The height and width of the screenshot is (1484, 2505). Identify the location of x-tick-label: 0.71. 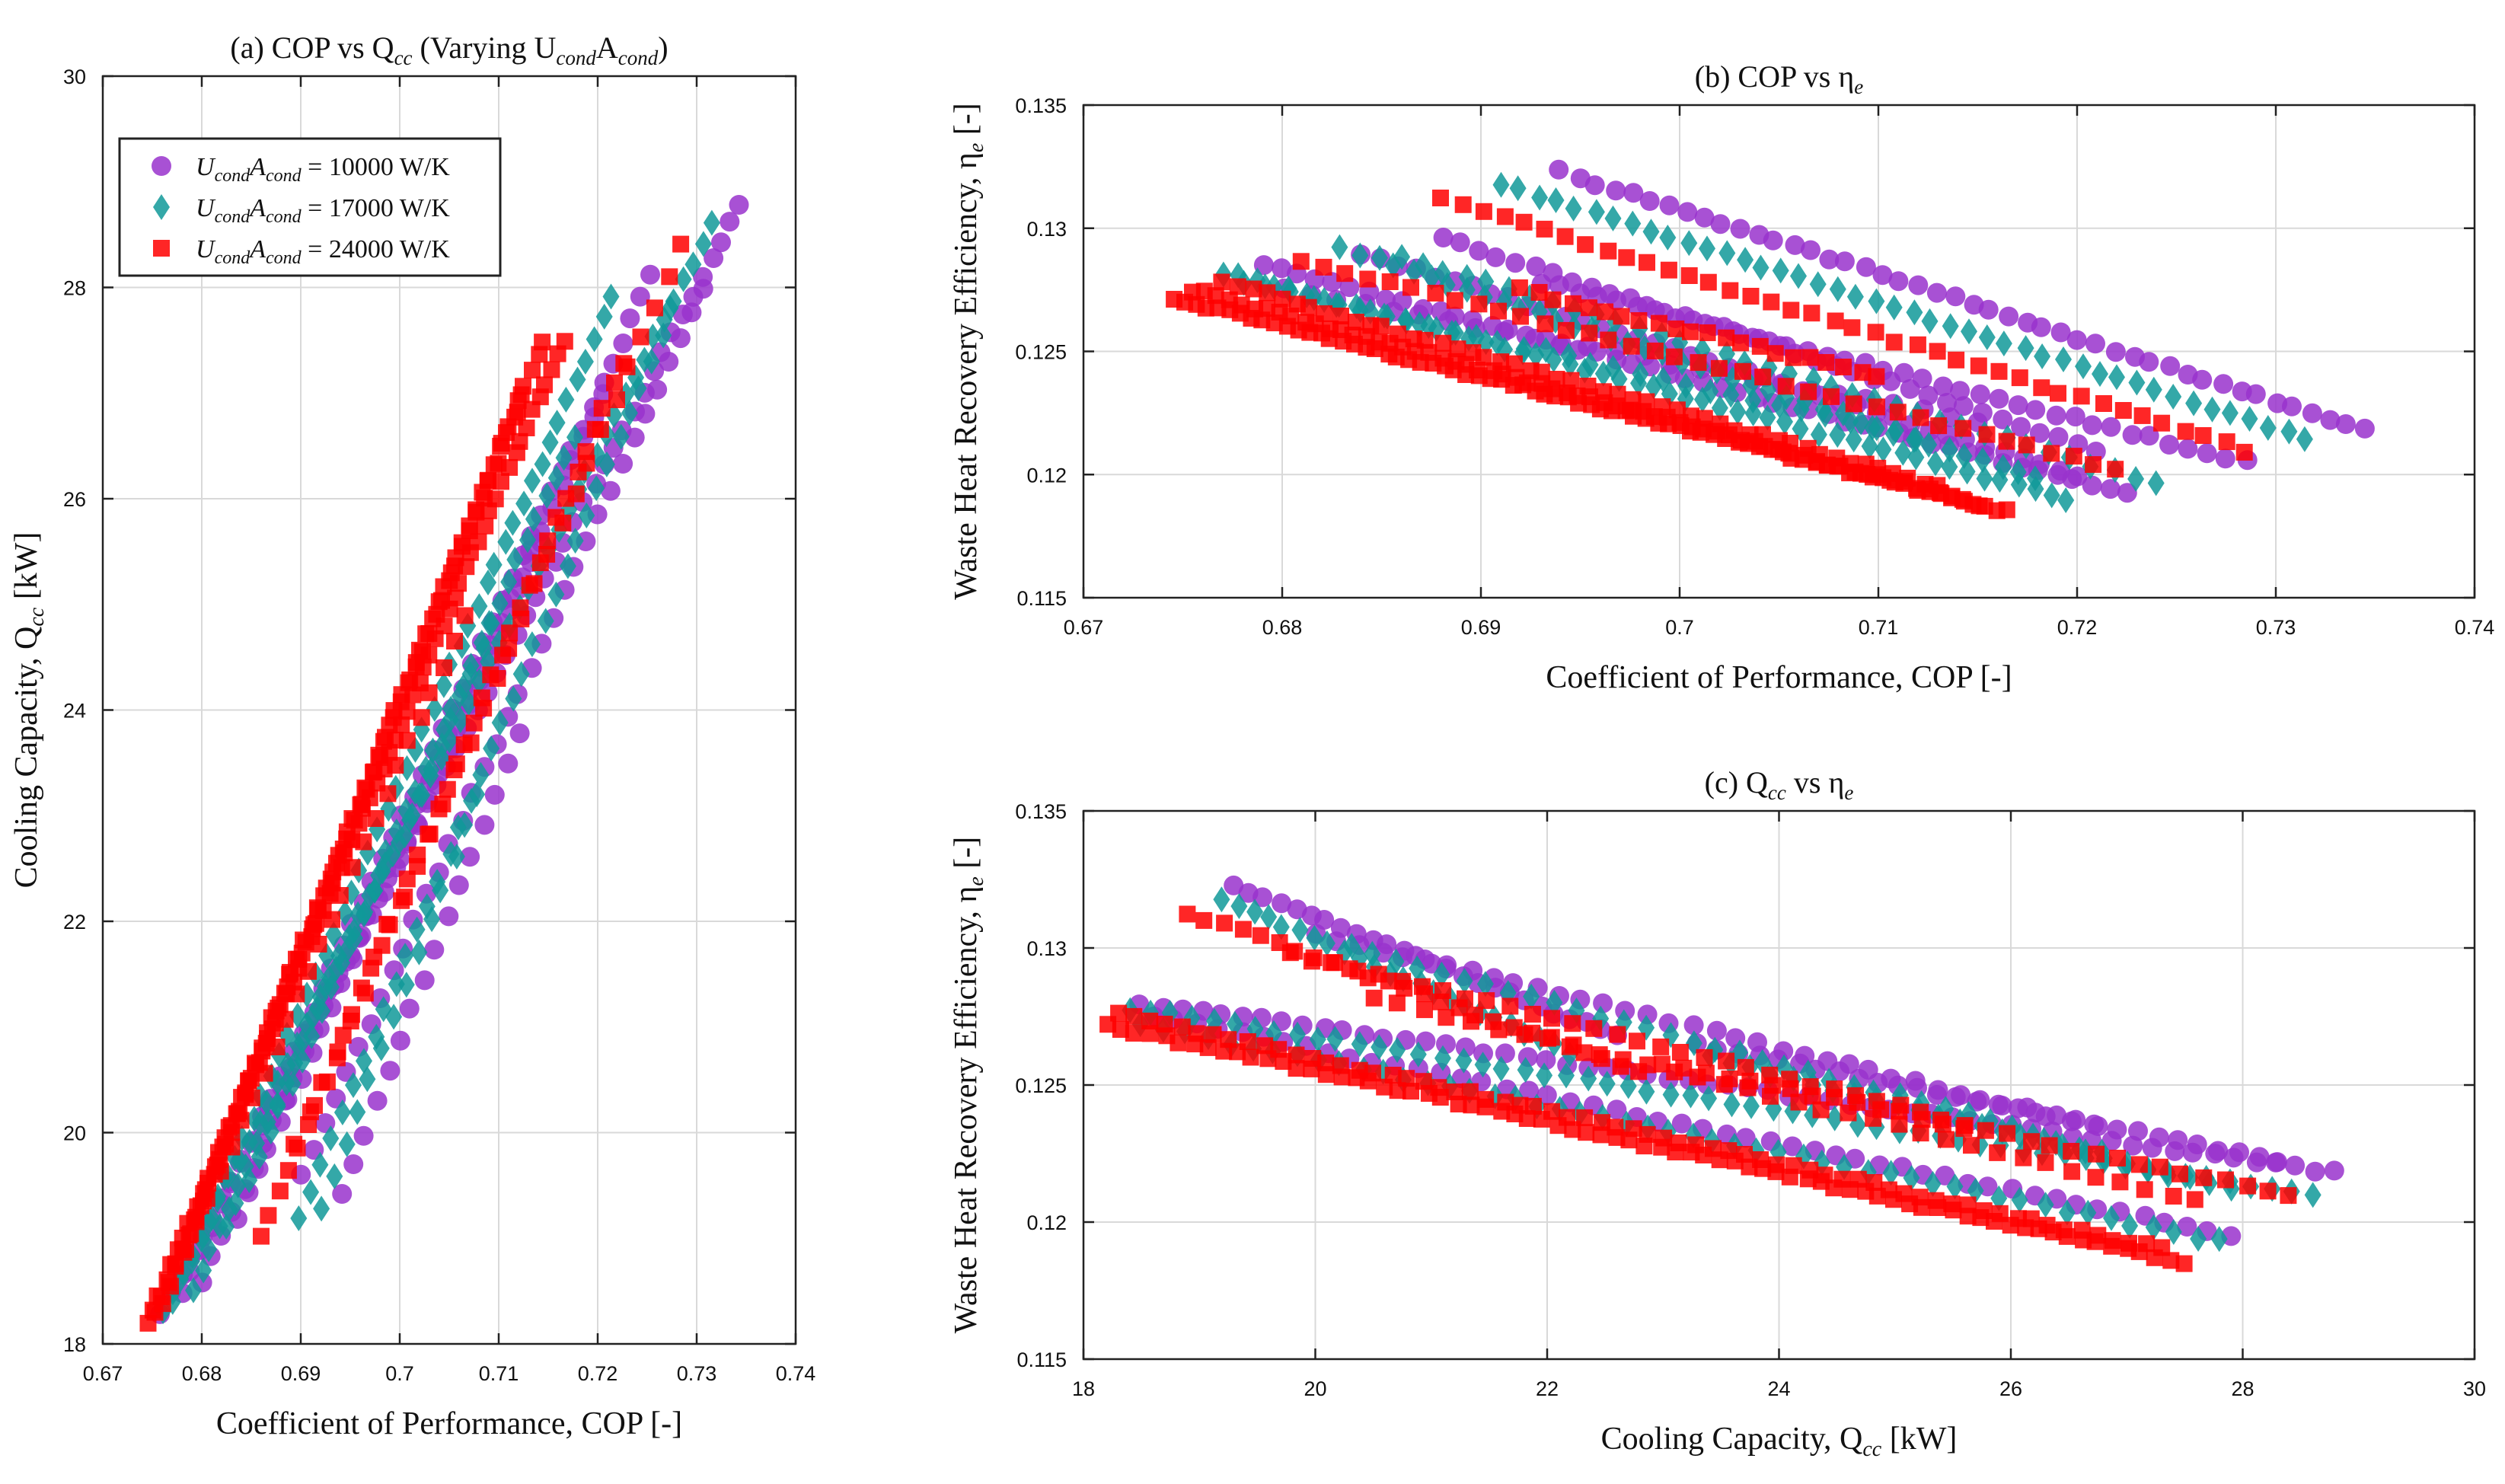
(499, 1373).